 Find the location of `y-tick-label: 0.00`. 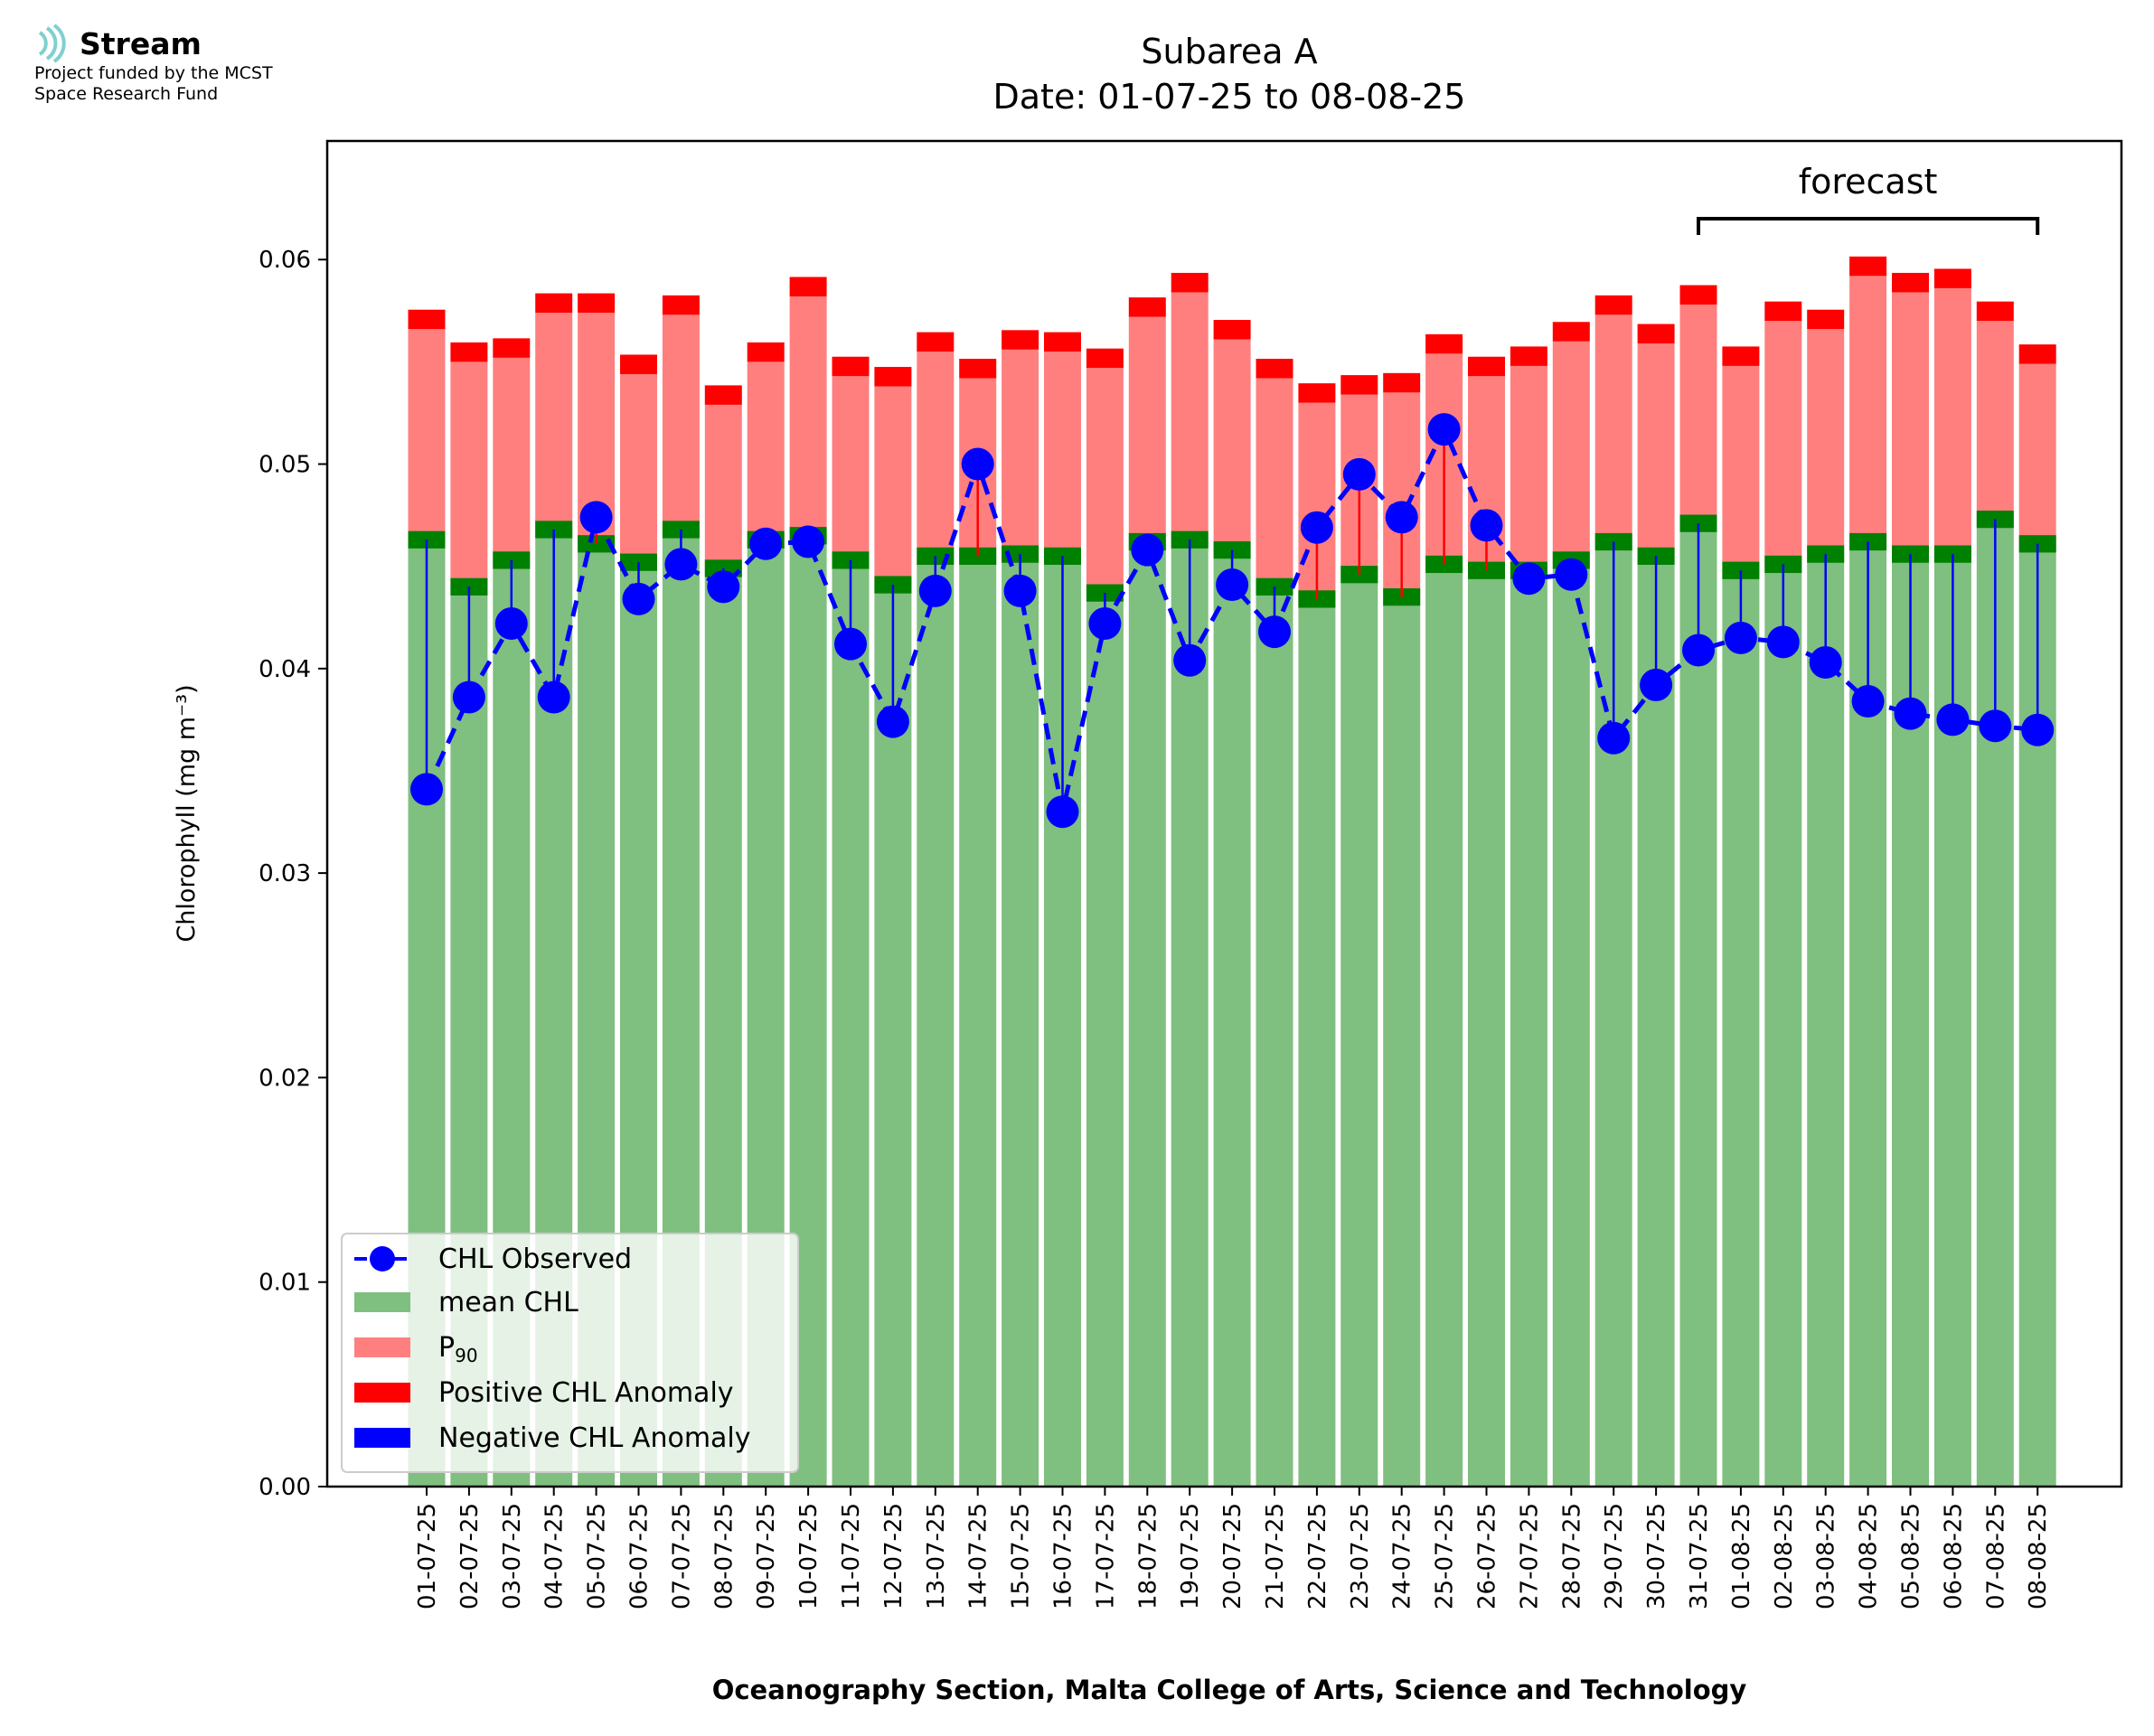

y-tick-label: 0.00 is located at coordinates (285, 1488).